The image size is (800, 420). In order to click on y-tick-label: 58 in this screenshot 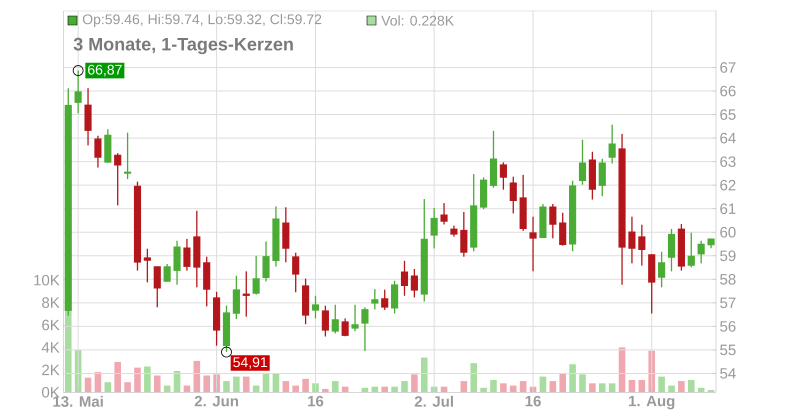, I will do `click(728, 279)`.